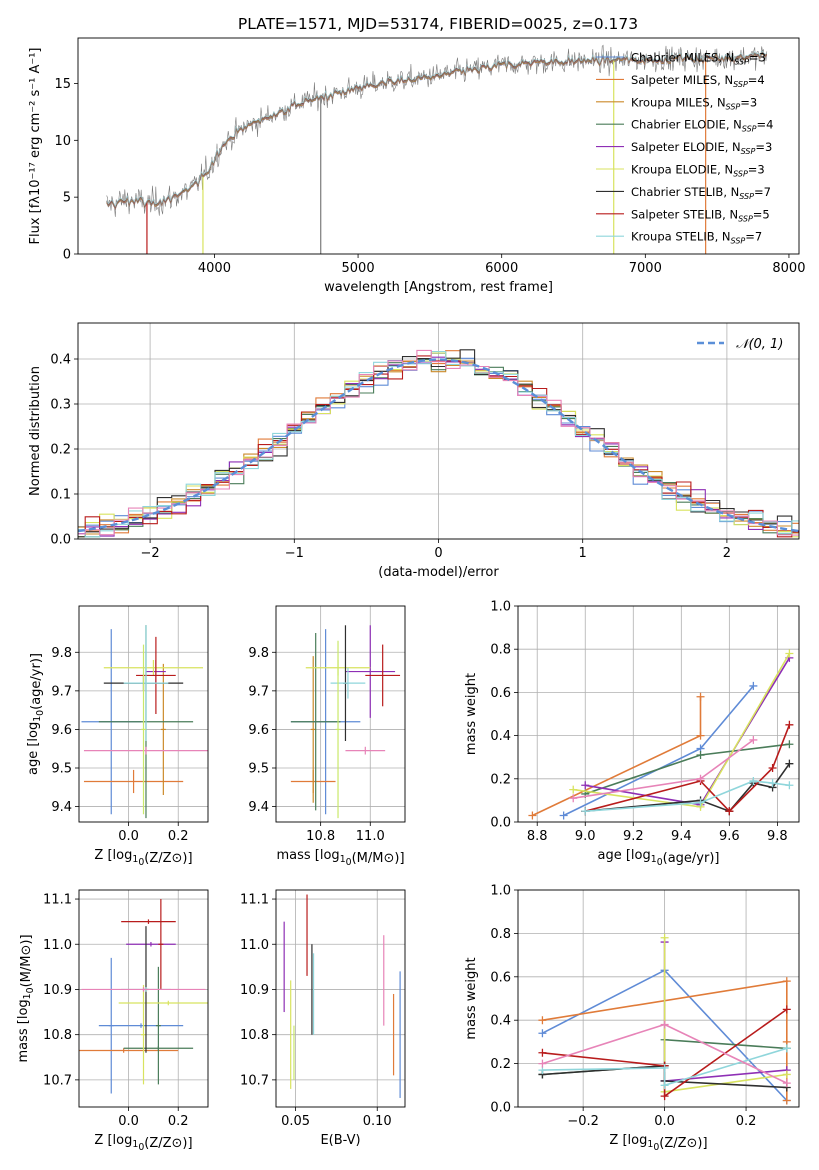 This screenshot has height=1170, width=819. Describe the element at coordinates (633, 836) in the screenshot. I see `x-tick-label: 9.2` at that location.